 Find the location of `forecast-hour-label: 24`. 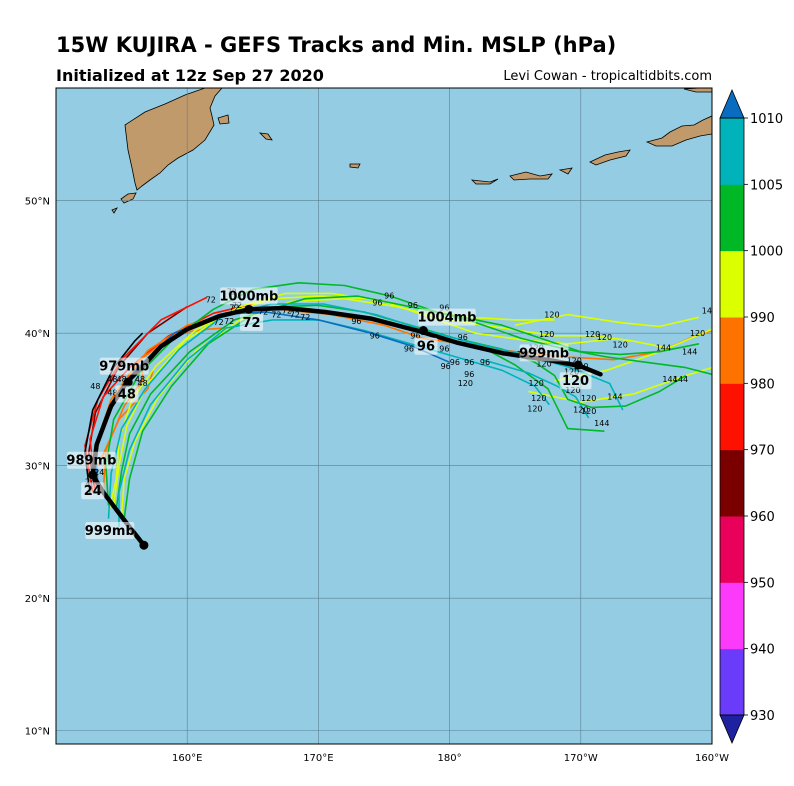

forecast-hour-label: 24 is located at coordinates (90, 481).